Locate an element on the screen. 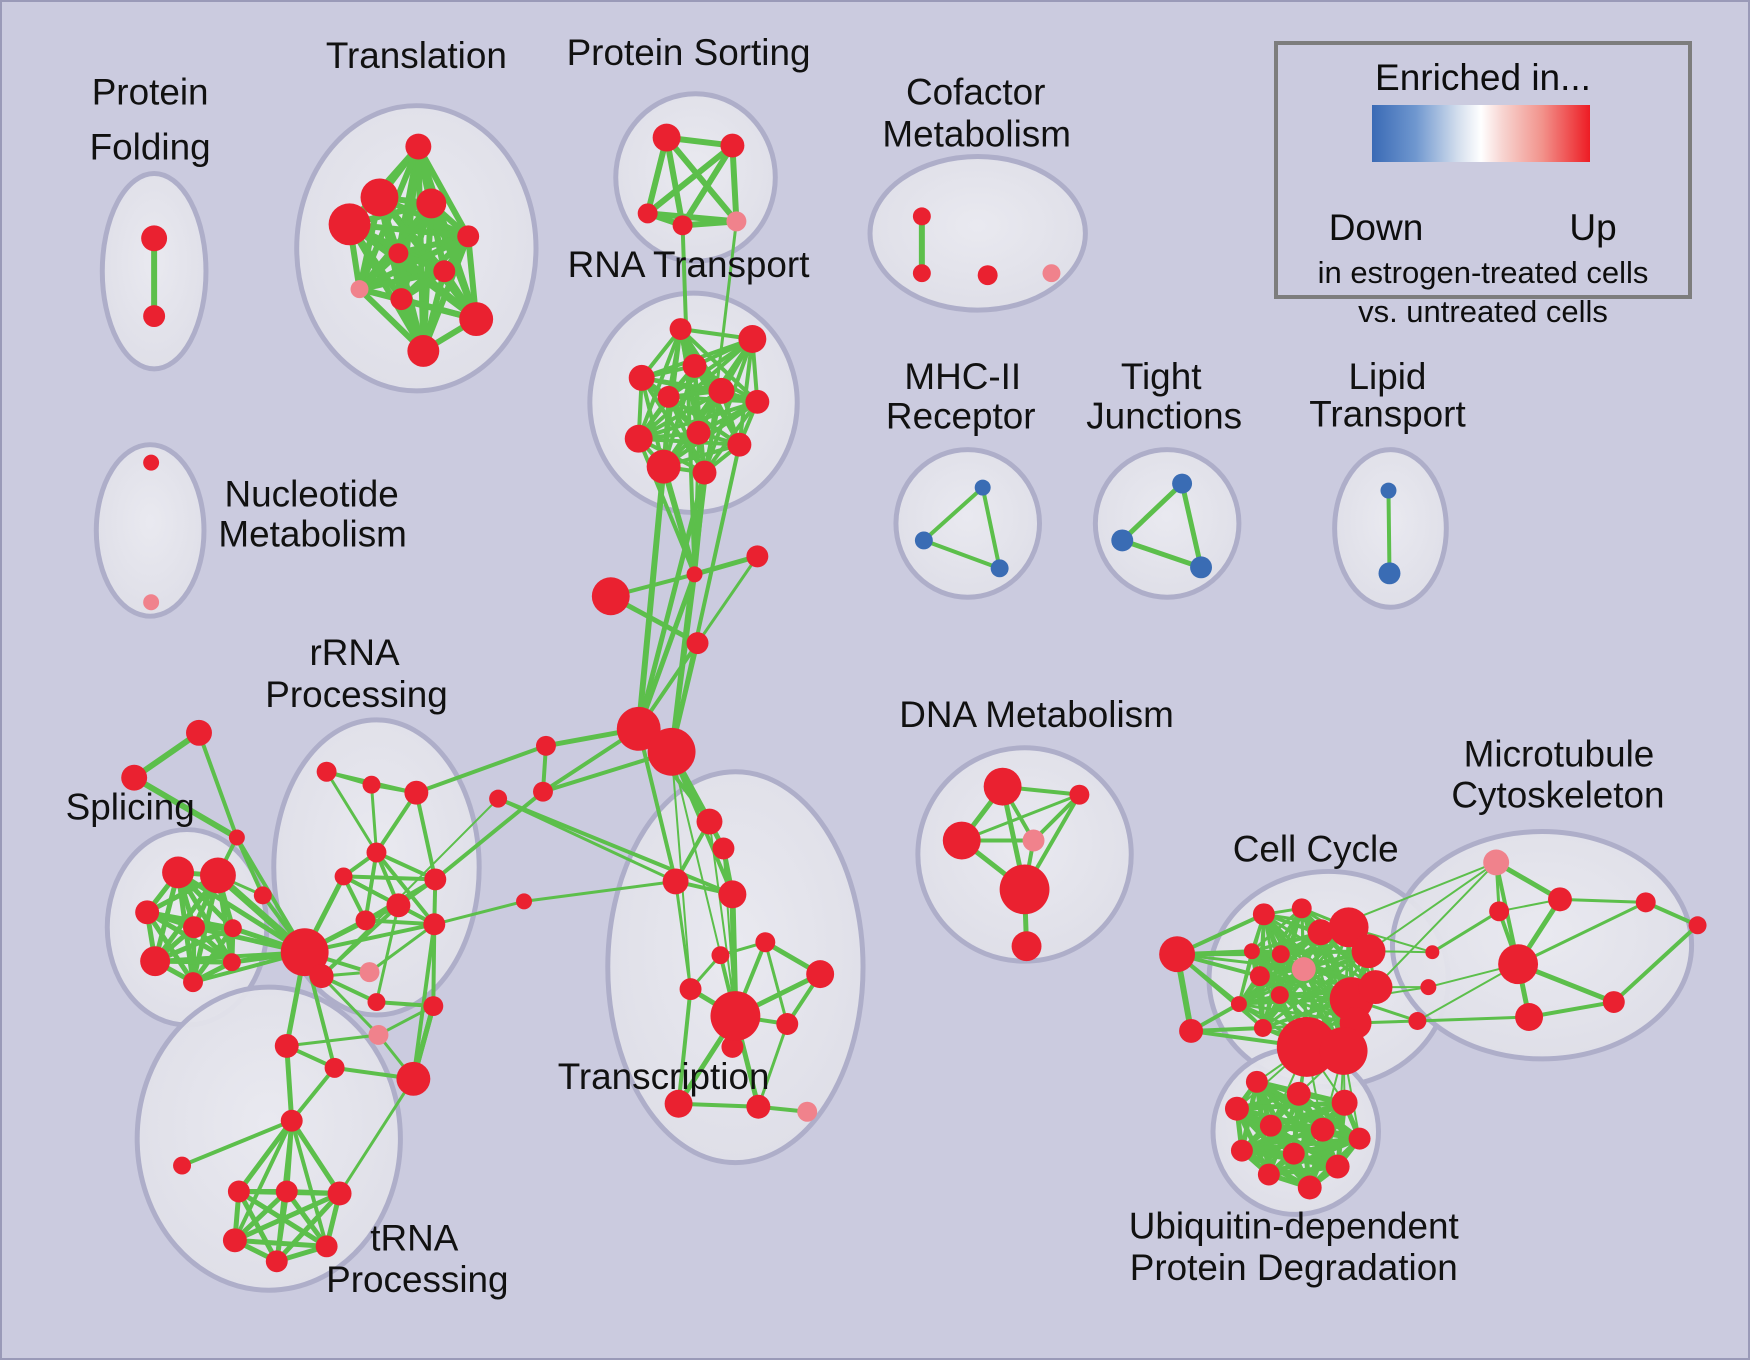  cluster-ellipse-microtubule-cytoskeleton is located at coordinates (1542, 945).